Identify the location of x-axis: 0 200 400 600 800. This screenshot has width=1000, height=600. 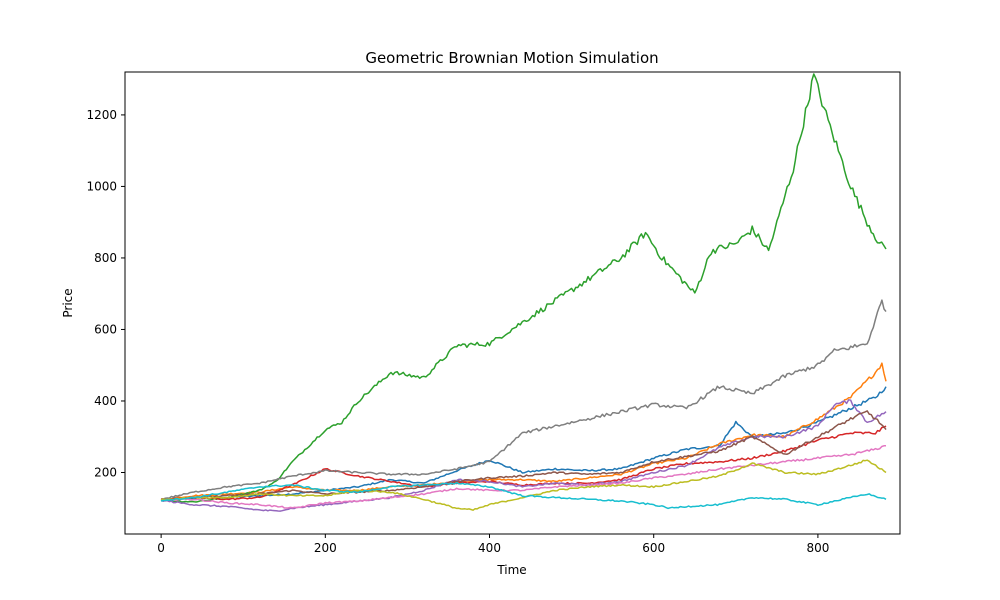
(493, 544).